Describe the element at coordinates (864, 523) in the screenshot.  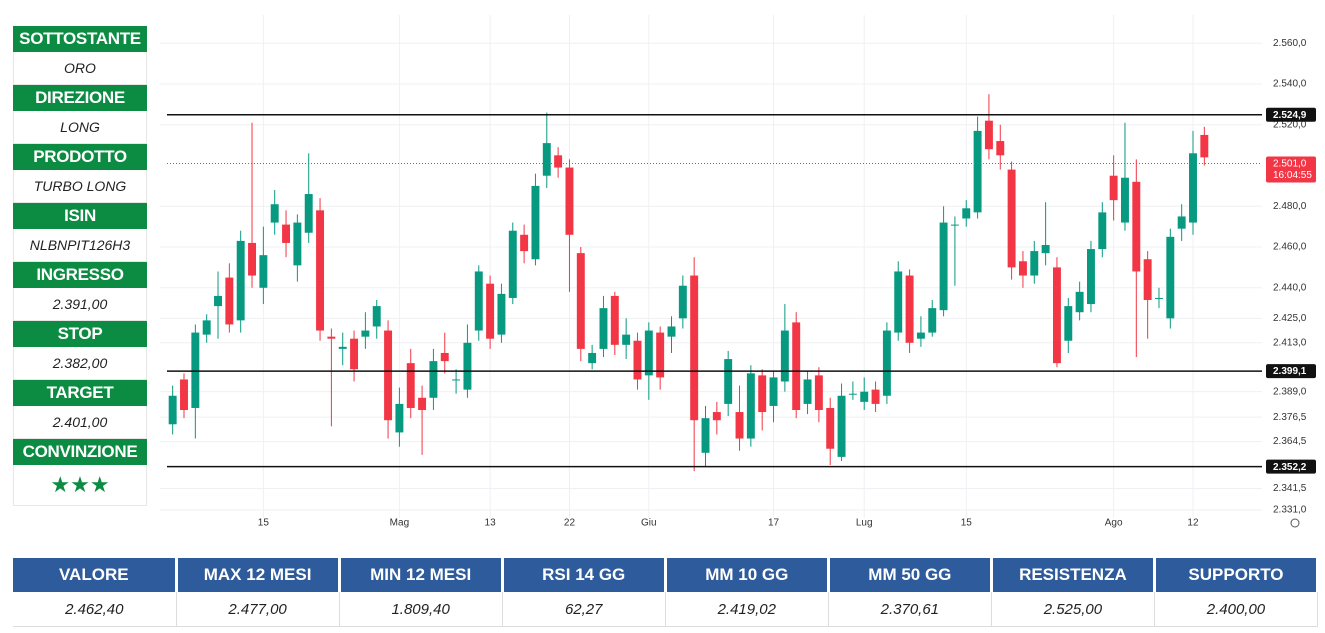
I see `x-tick-label: Lug` at that location.